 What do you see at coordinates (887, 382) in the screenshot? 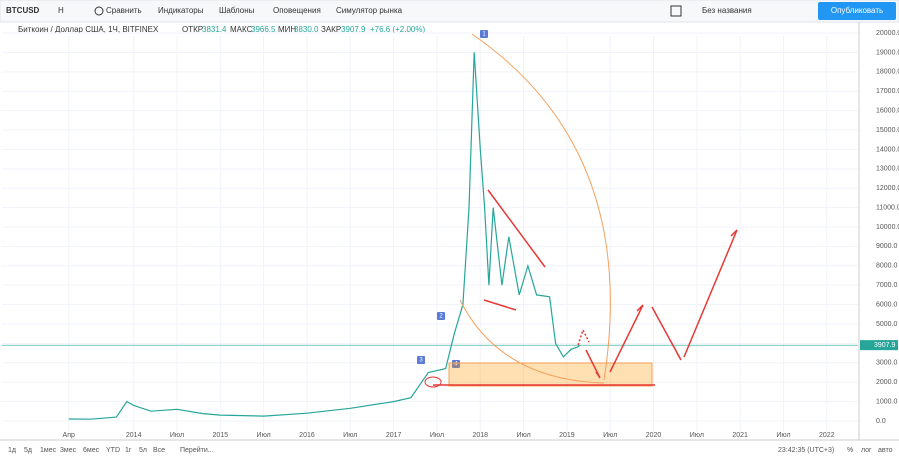
I see `y-tick-label: 2000.0` at bounding box center [887, 382].